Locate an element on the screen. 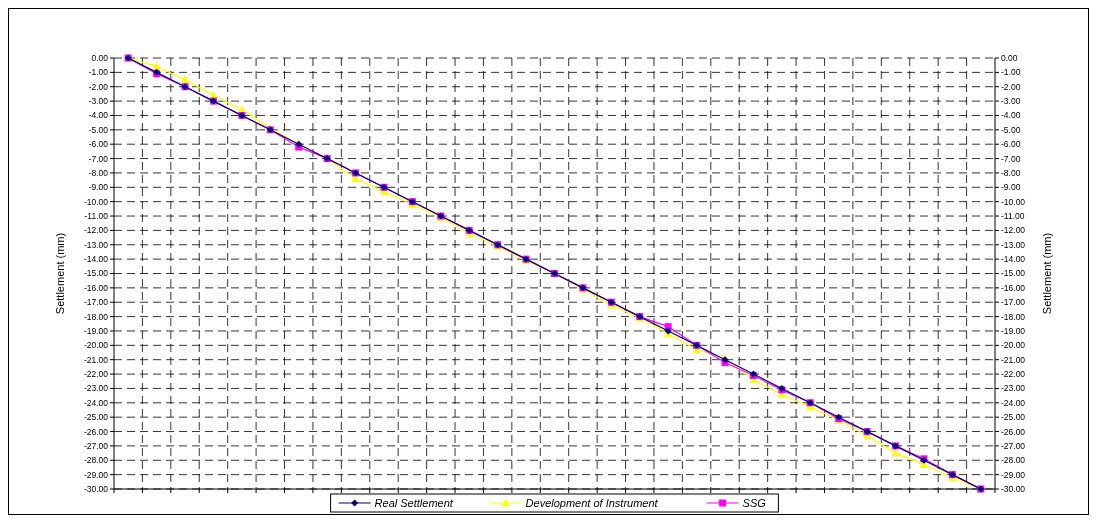 The width and height of the screenshot is (1097, 523). y-tick-label: -20.00 is located at coordinates (96, 345).